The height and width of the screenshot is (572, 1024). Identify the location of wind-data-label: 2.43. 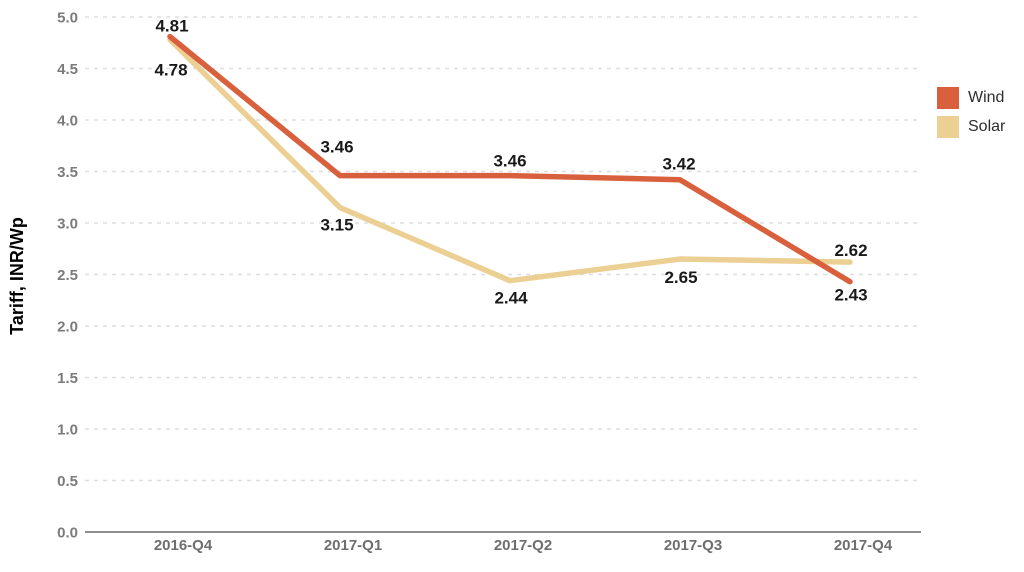
(850, 295).